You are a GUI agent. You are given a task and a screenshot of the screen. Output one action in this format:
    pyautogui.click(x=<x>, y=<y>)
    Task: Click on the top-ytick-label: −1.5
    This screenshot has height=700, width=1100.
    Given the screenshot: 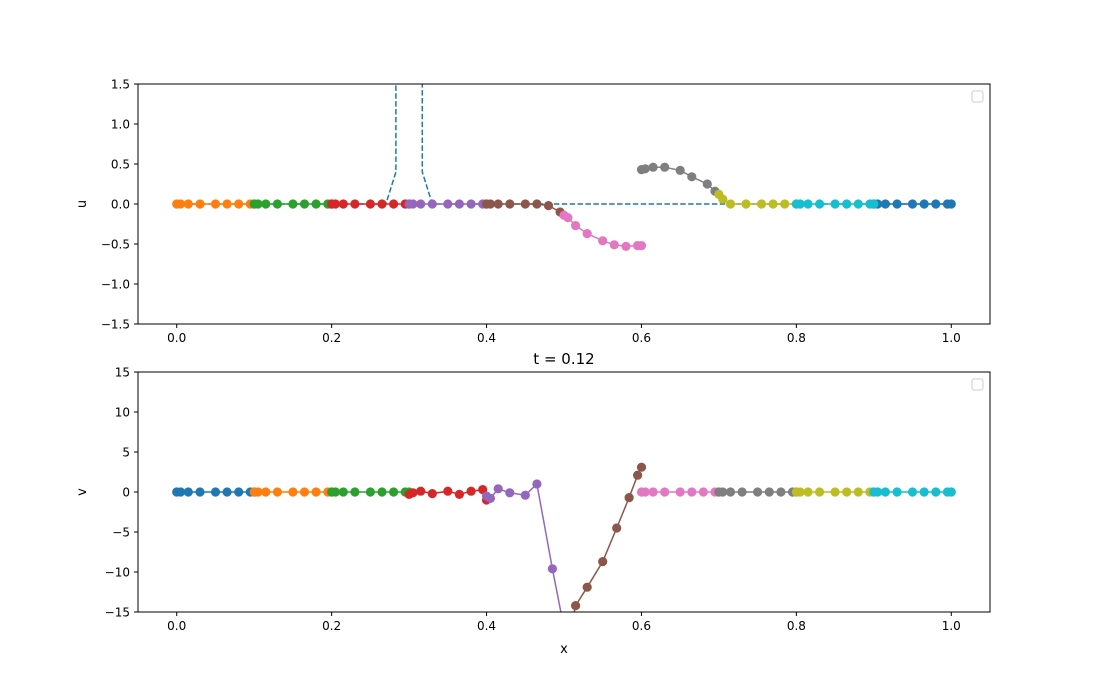 What is the action you would take?
    pyautogui.click(x=115, y=325)
    